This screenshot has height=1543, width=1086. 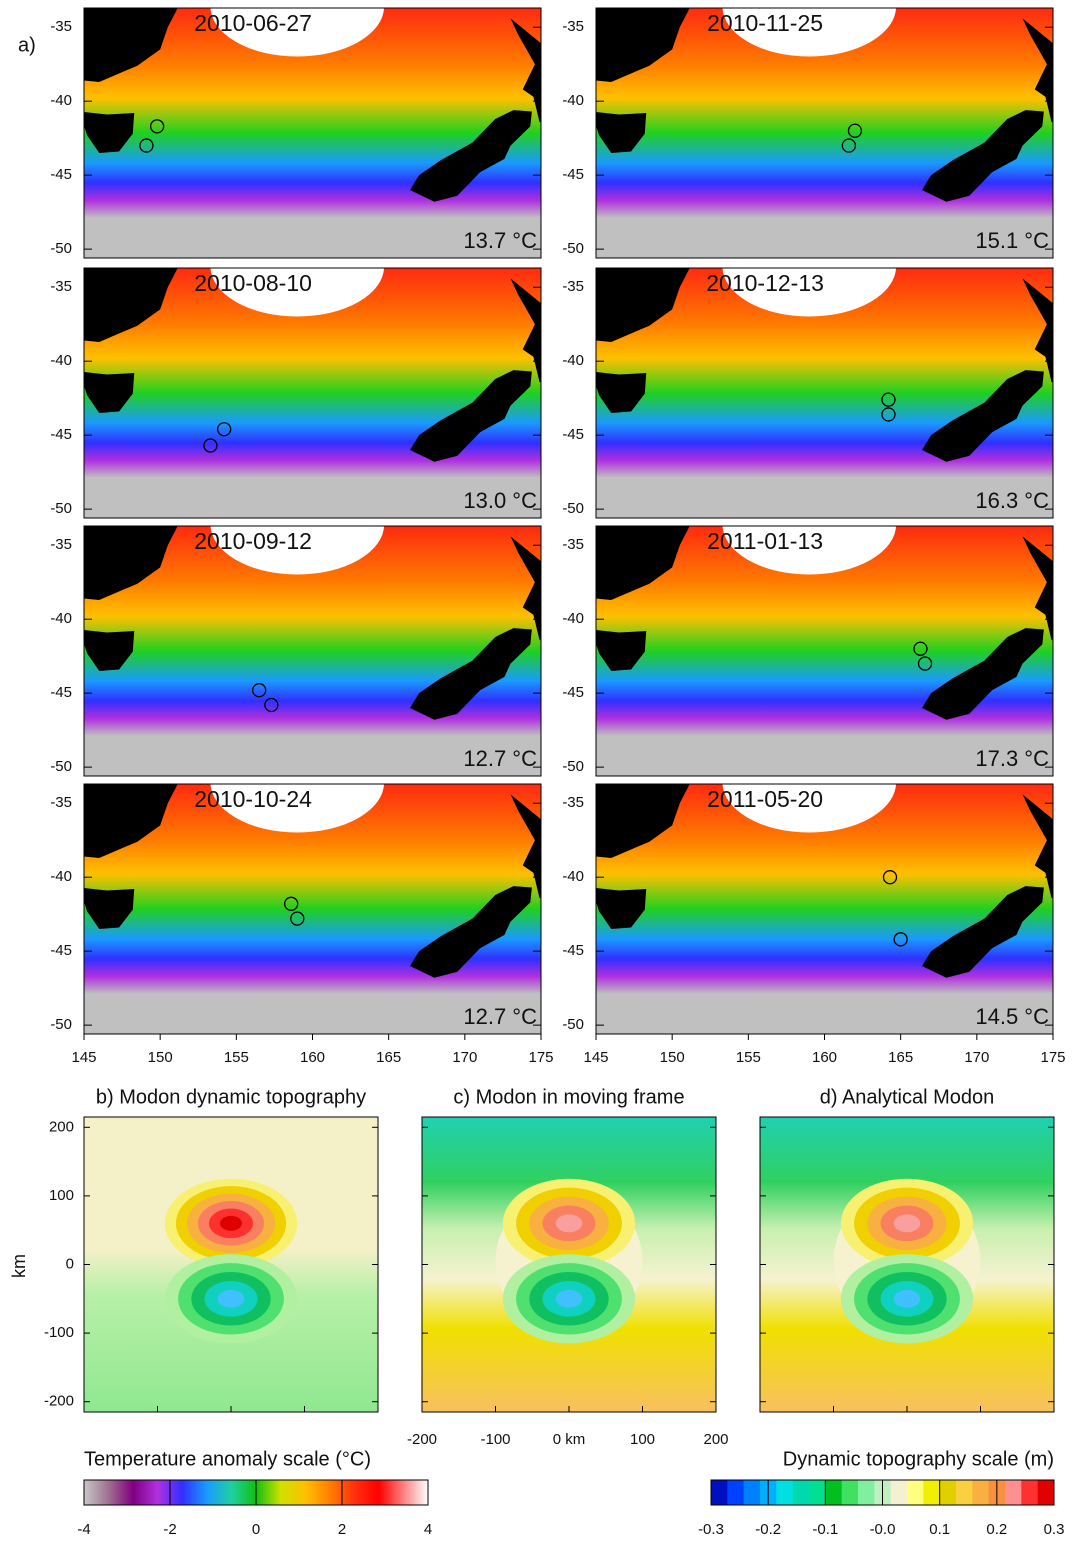 What do you see at coordinates (256, 1529) in the screenshot?
I see `colorbar-tick-label: 0` at bounding box center [256, 1529].